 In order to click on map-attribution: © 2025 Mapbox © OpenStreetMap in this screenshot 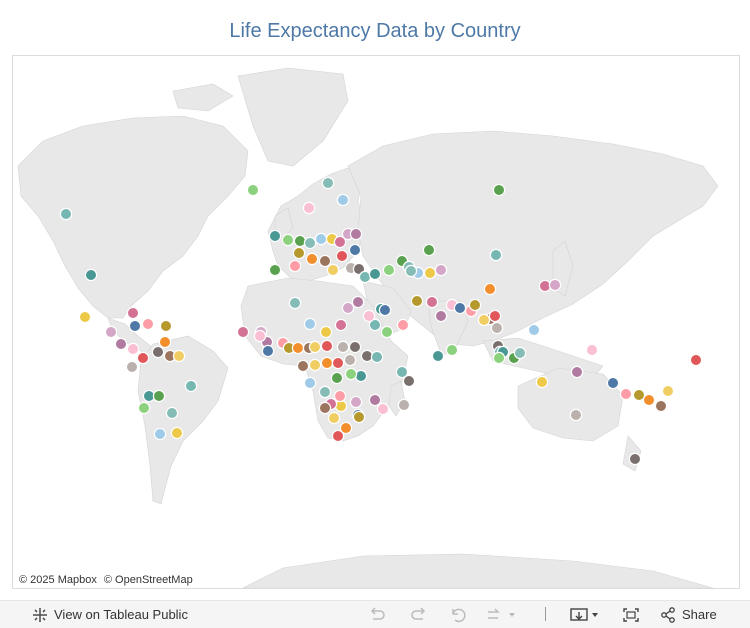, I will do `click(108, 580)`.